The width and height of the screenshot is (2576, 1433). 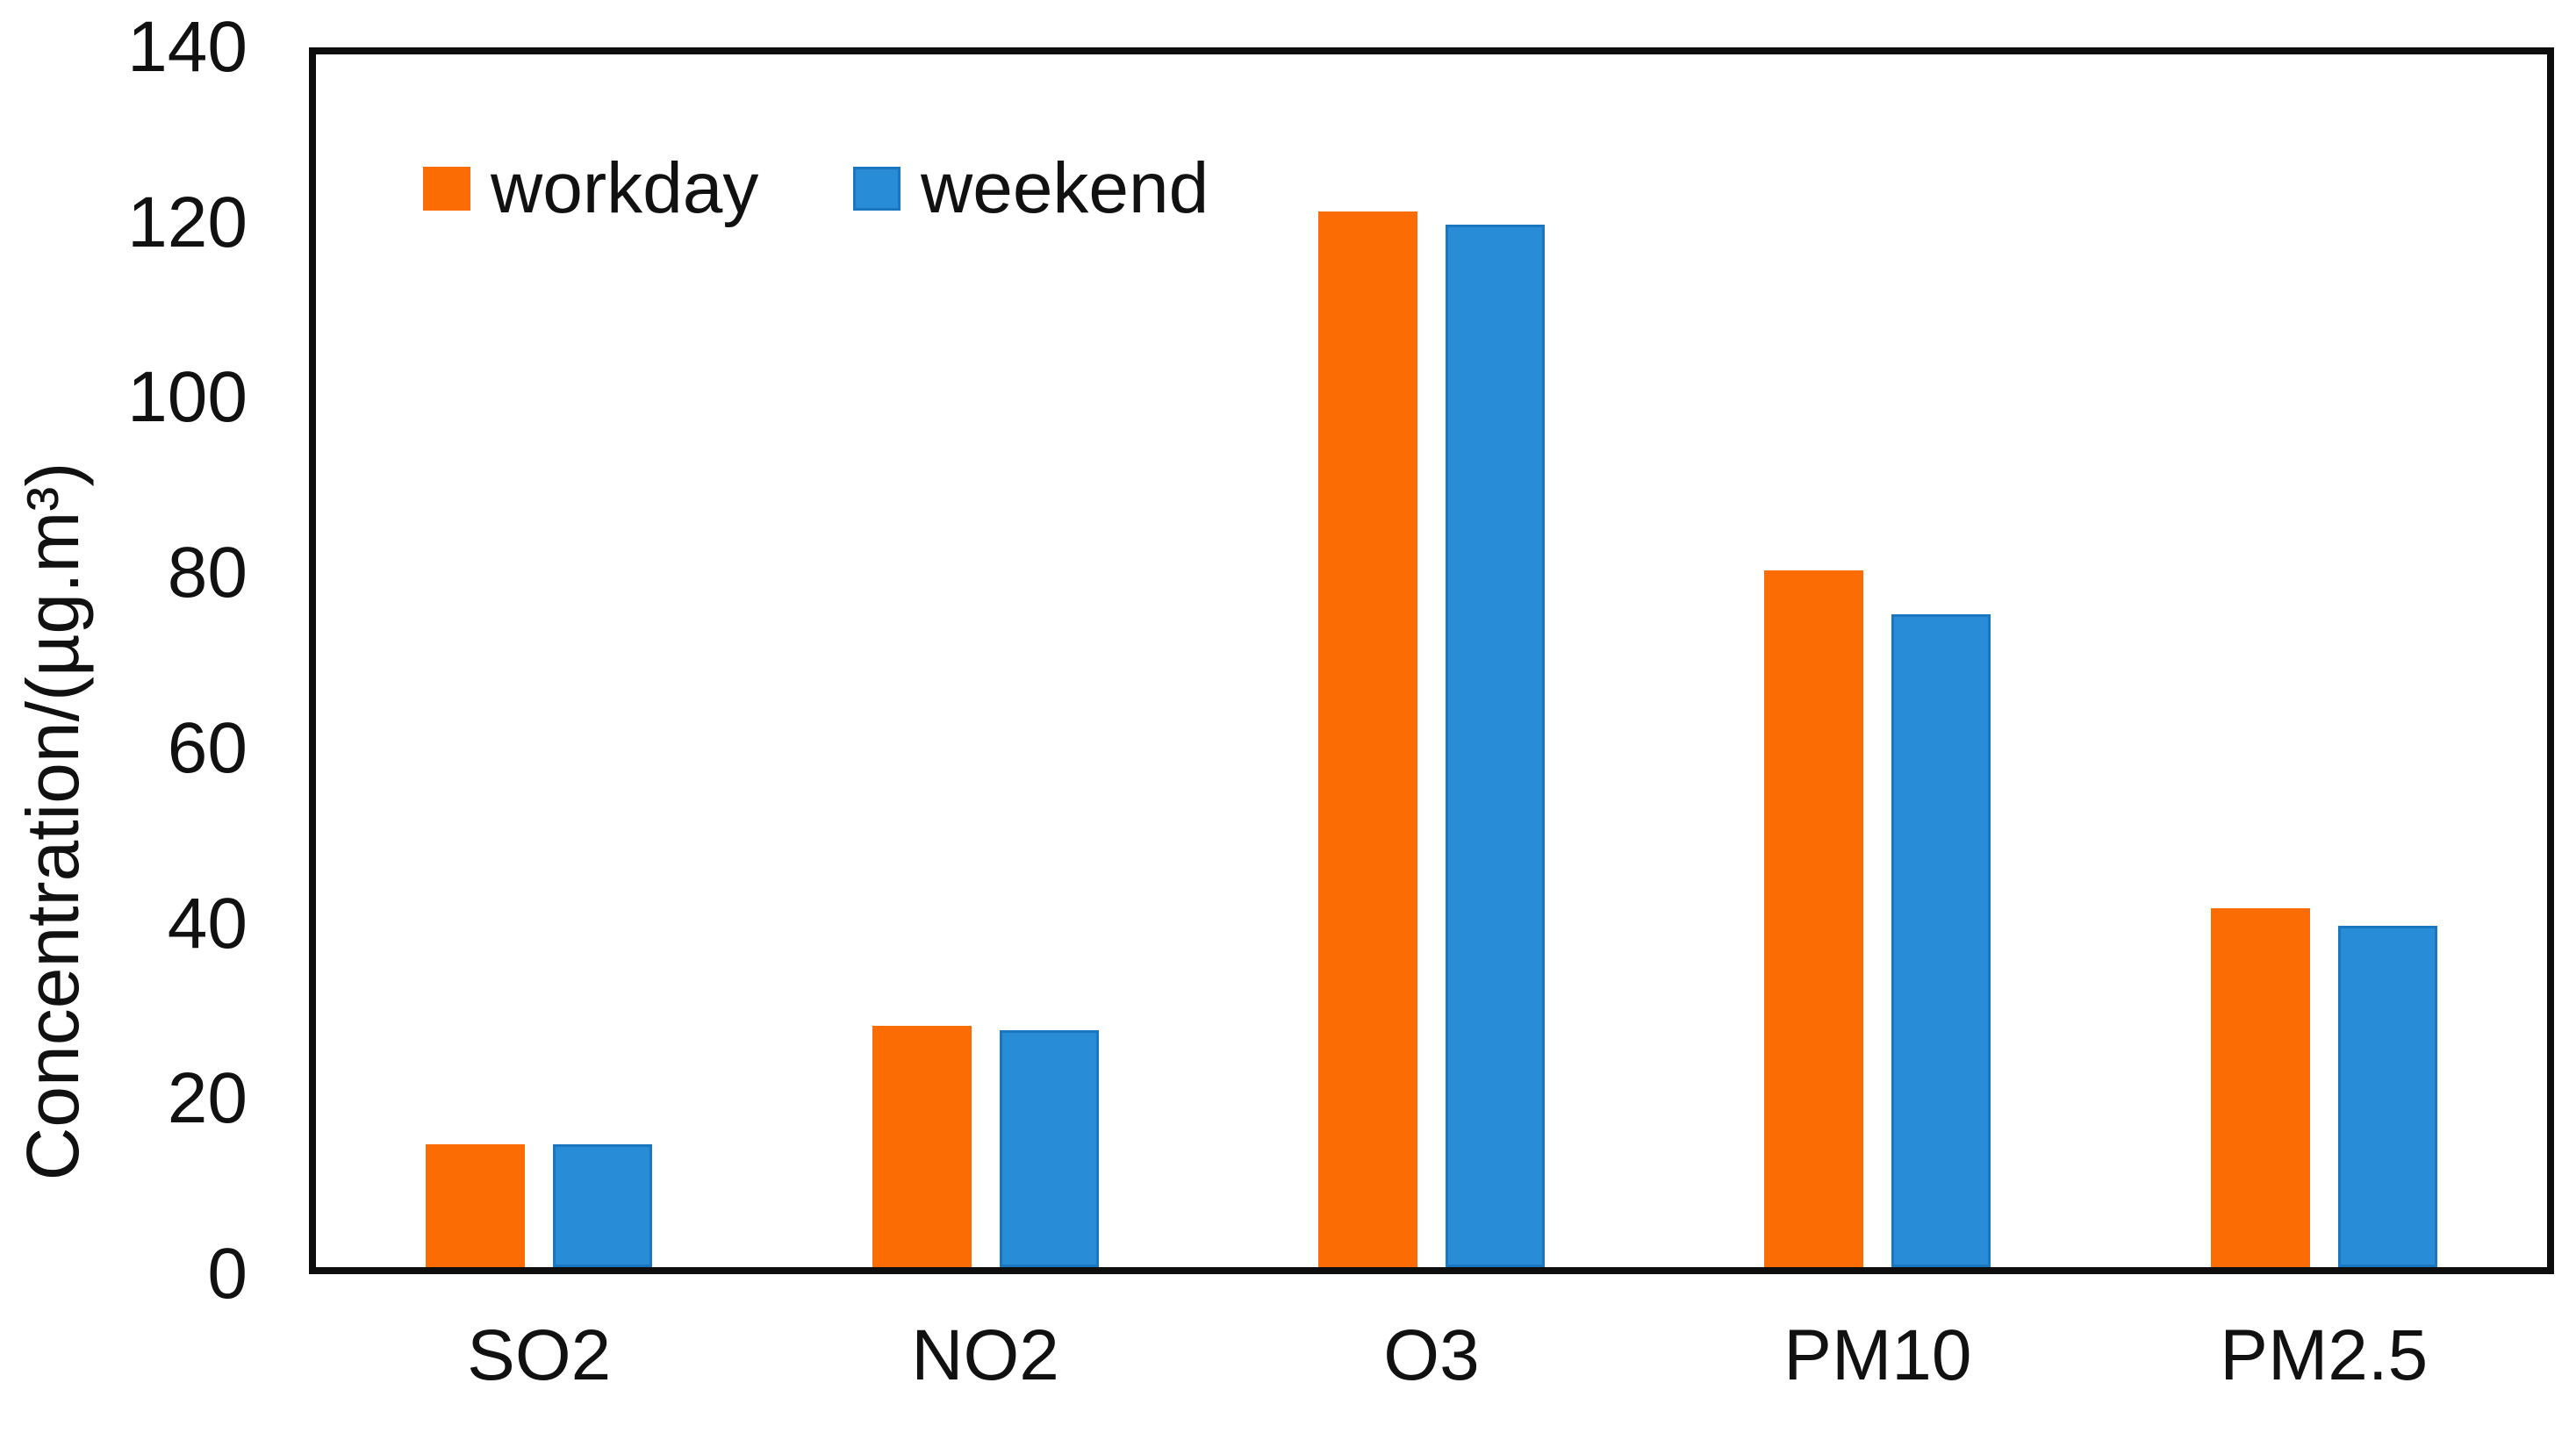 I want to click on legend-swatch-weekend-icon, so click(x=877, y=189).